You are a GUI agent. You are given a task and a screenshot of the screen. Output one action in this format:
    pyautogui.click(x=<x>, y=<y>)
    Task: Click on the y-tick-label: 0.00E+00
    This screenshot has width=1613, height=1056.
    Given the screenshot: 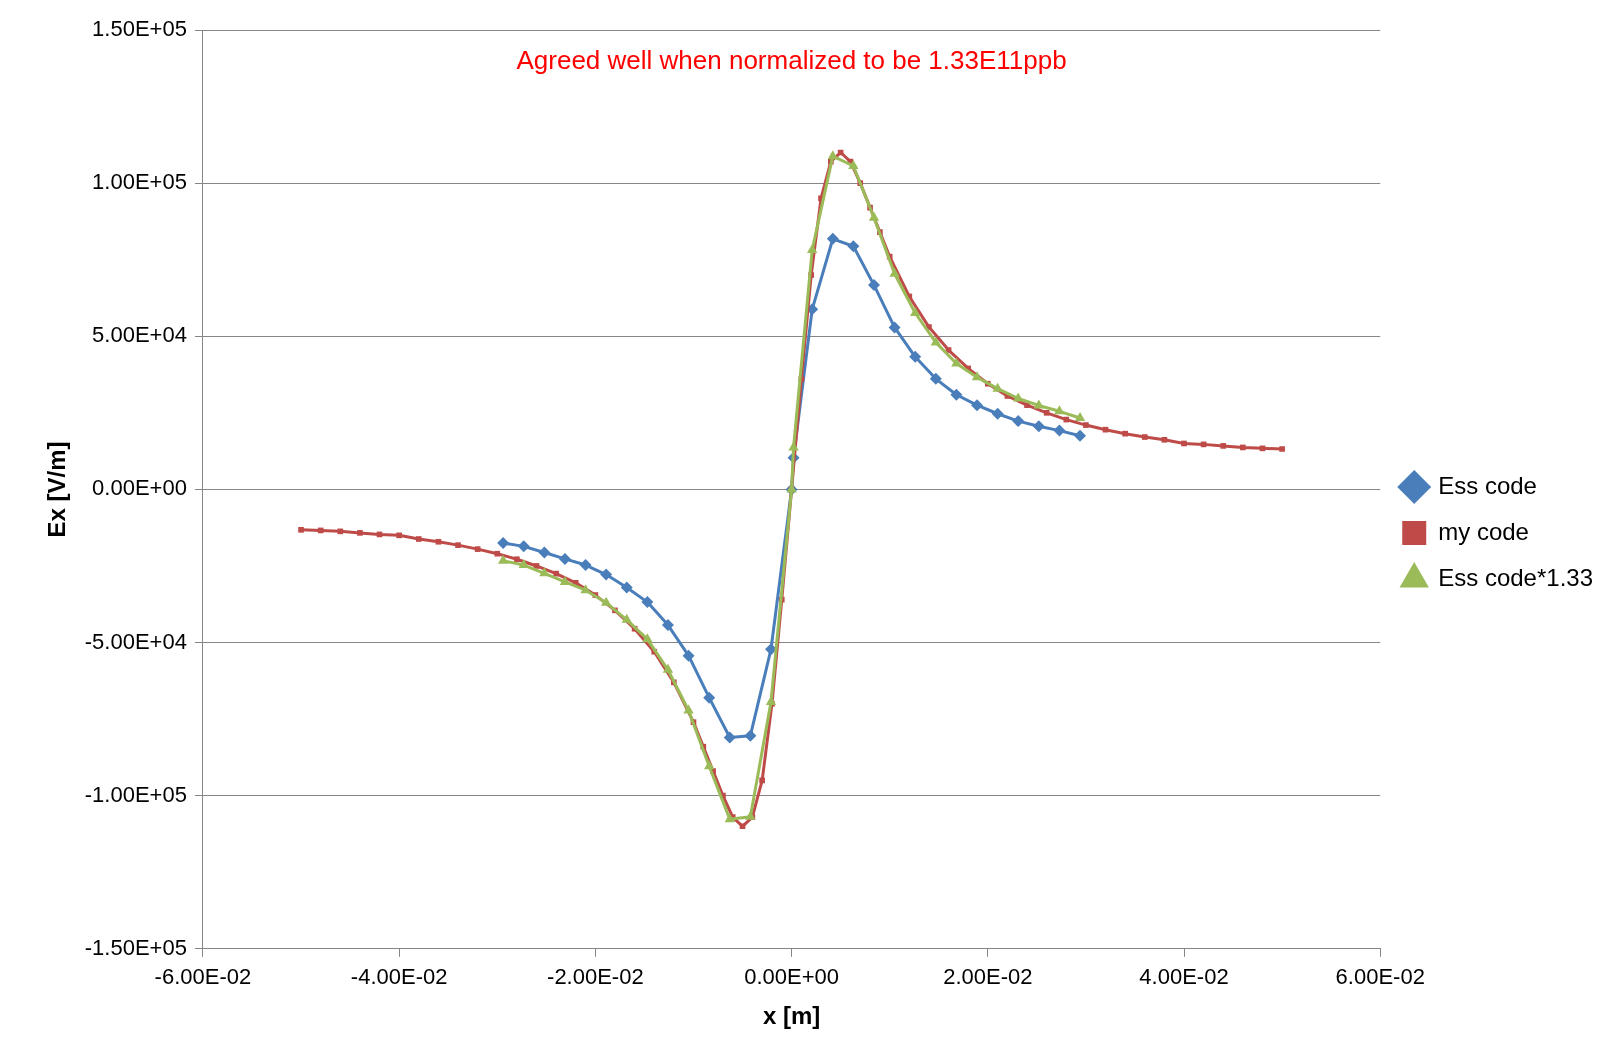 What is the action you would take?
    pyautogui.click(x=139, y=488)
    